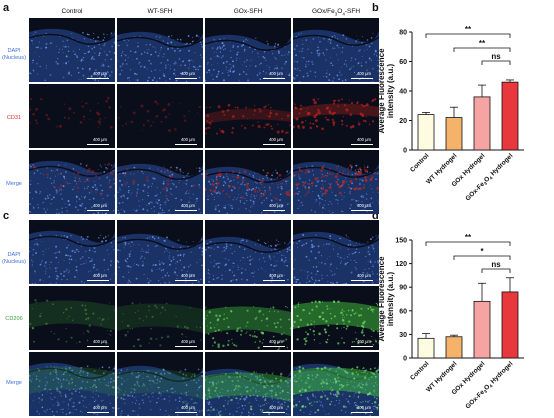 Image resolution: width=554 pixels, height=418 pixels. I want to click on chart-d-y-tick-label: 90, so click(403, 288).